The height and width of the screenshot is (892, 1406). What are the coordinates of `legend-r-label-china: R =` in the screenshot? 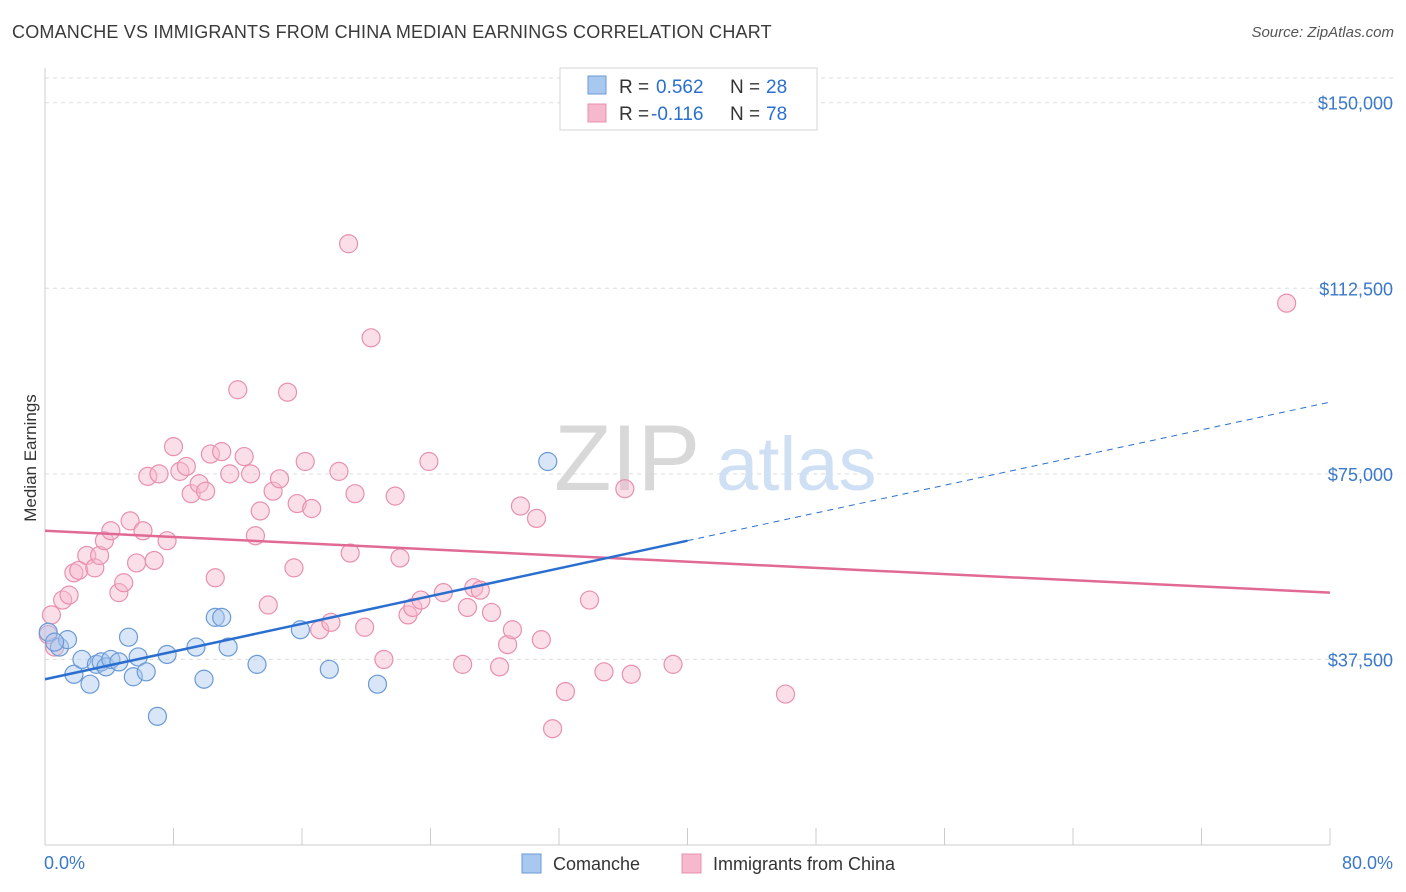 It's located at (634, 114).